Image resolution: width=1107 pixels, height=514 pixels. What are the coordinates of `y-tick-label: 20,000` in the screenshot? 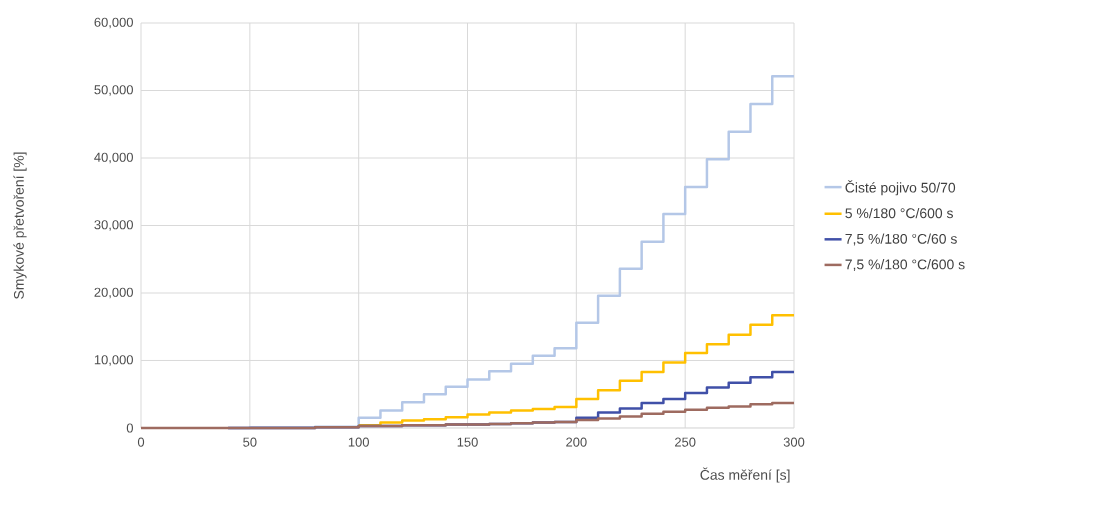 It's located at (113, 293).